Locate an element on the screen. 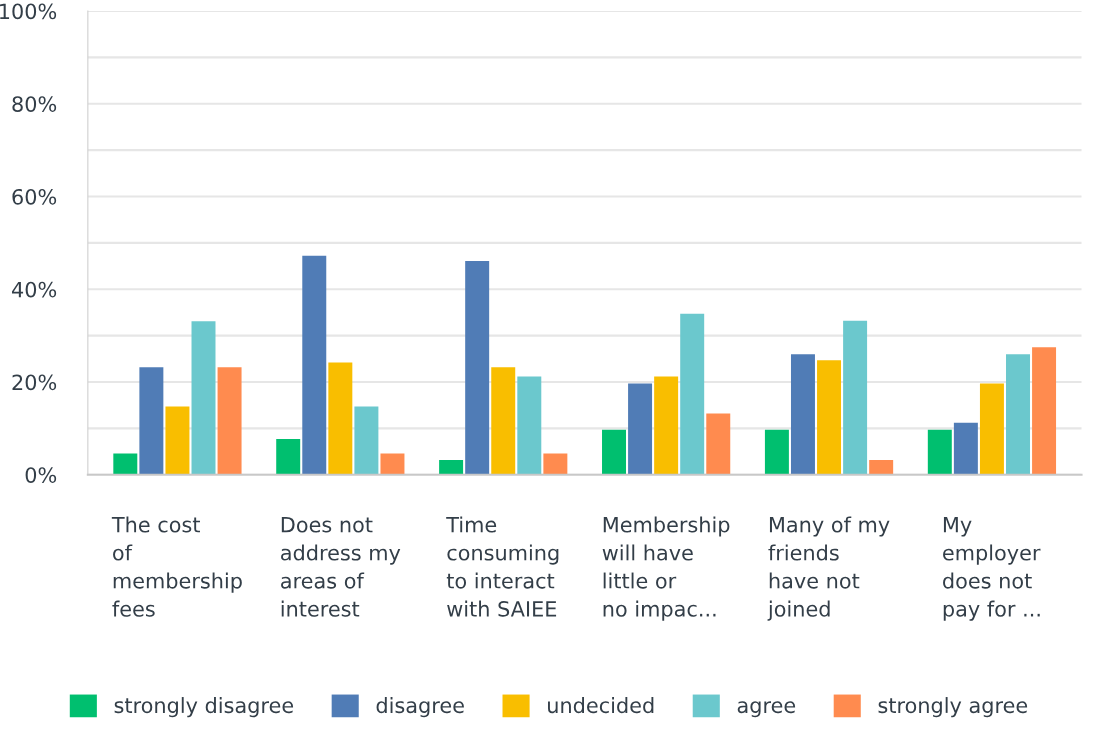 The height and width of the screenshot is (736, 1098). x-tick-label: Time consuming to interact with SAIEE is located at coordinates (502, 566).